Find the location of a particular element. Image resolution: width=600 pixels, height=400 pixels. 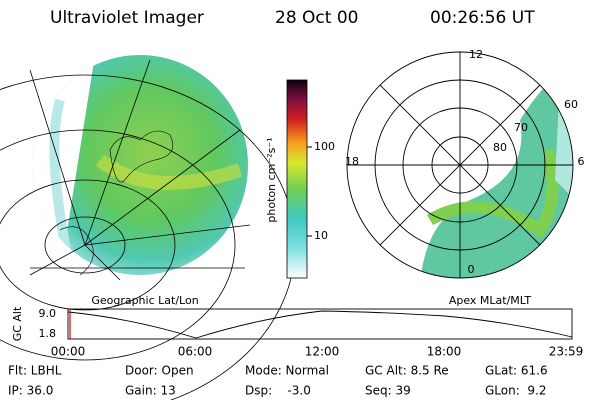

status-field: GLat: 61.6 is located at coordinates (516, 371).